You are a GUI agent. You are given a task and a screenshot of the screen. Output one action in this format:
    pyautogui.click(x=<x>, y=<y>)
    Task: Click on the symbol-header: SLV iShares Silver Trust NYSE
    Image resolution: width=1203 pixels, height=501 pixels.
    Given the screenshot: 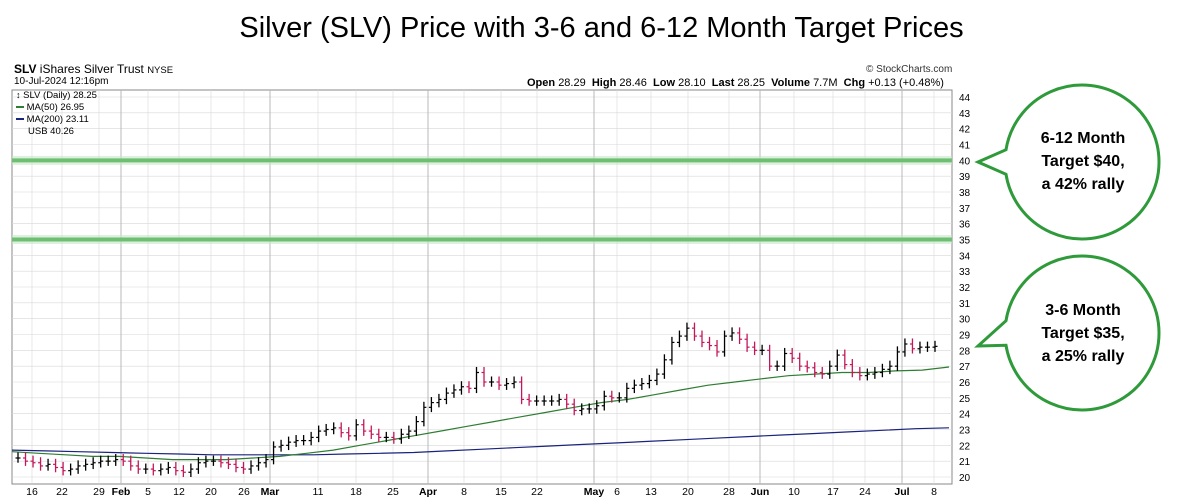 What is the action you would take?
    pyautogui.click(x=93, y=69)
    